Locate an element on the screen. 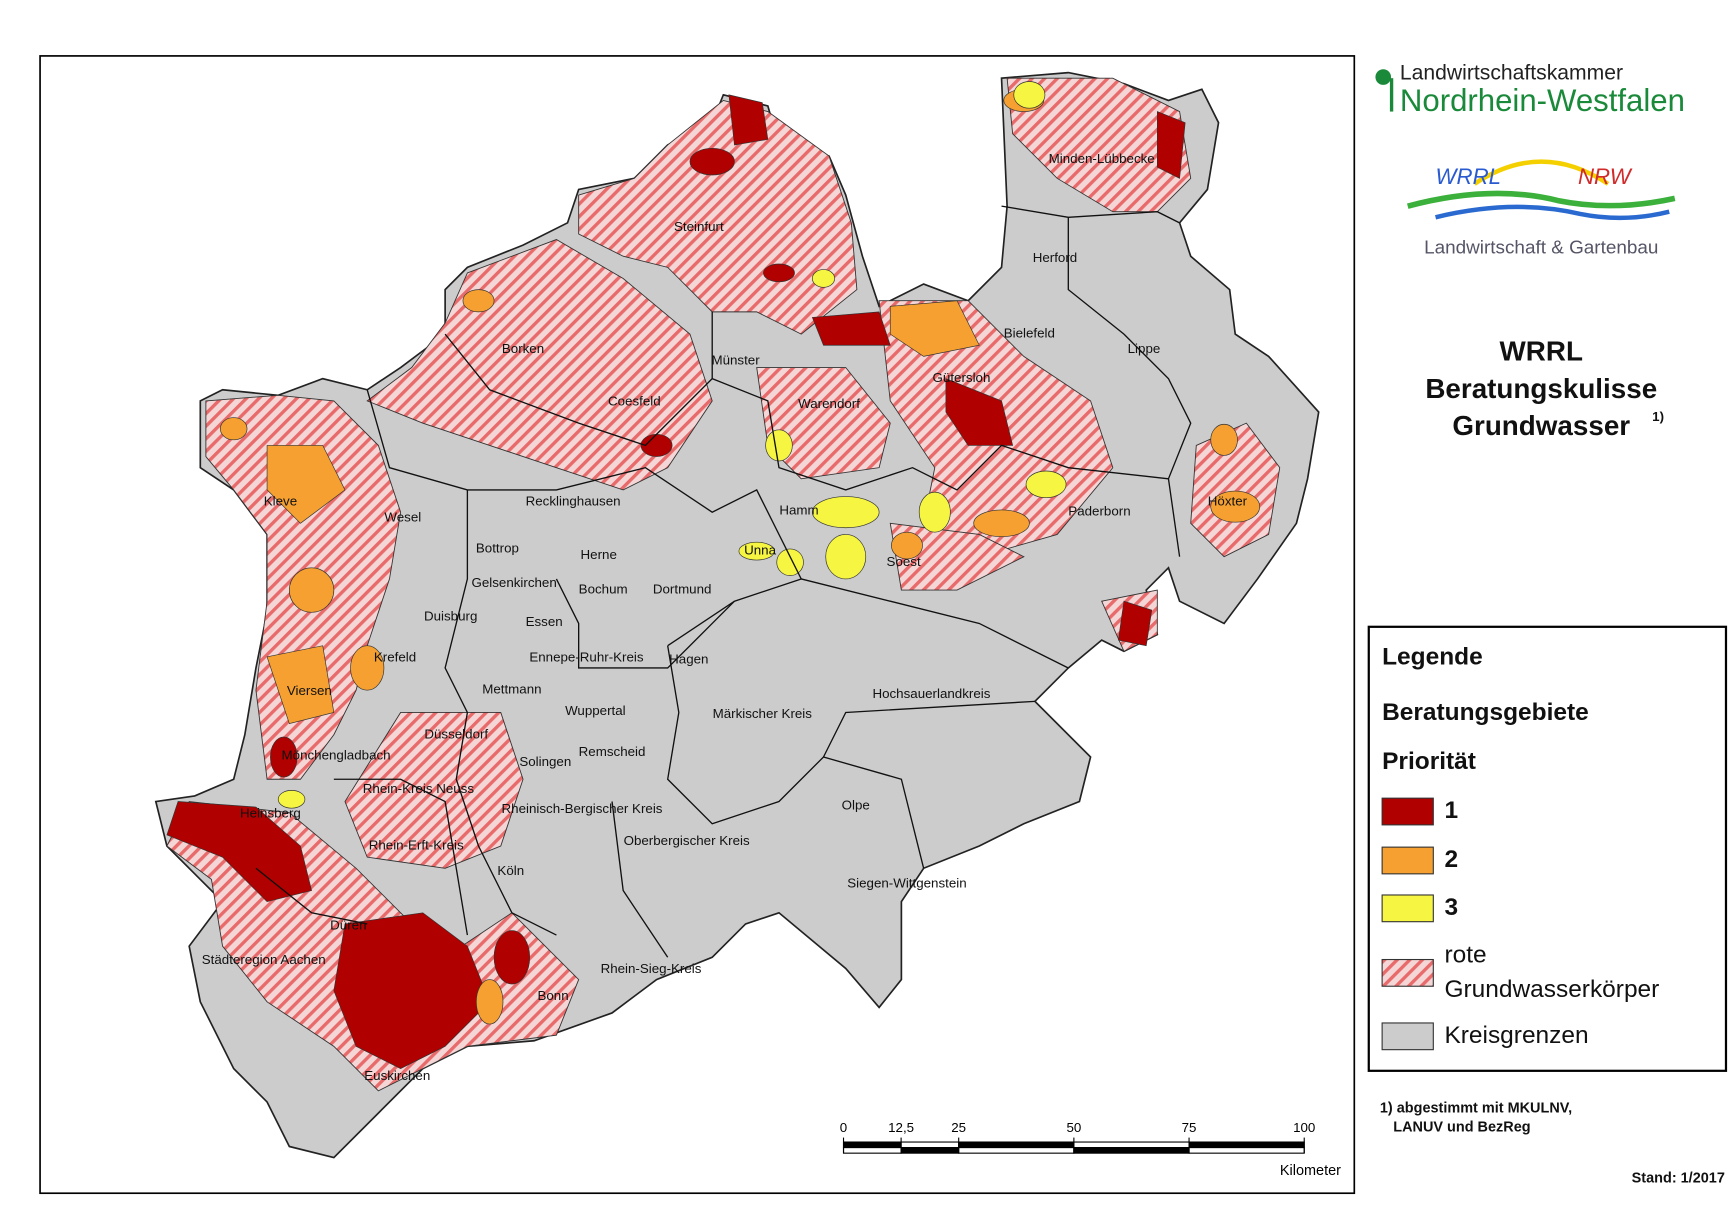  district-label: Köln is located at coordinates (510, 870).